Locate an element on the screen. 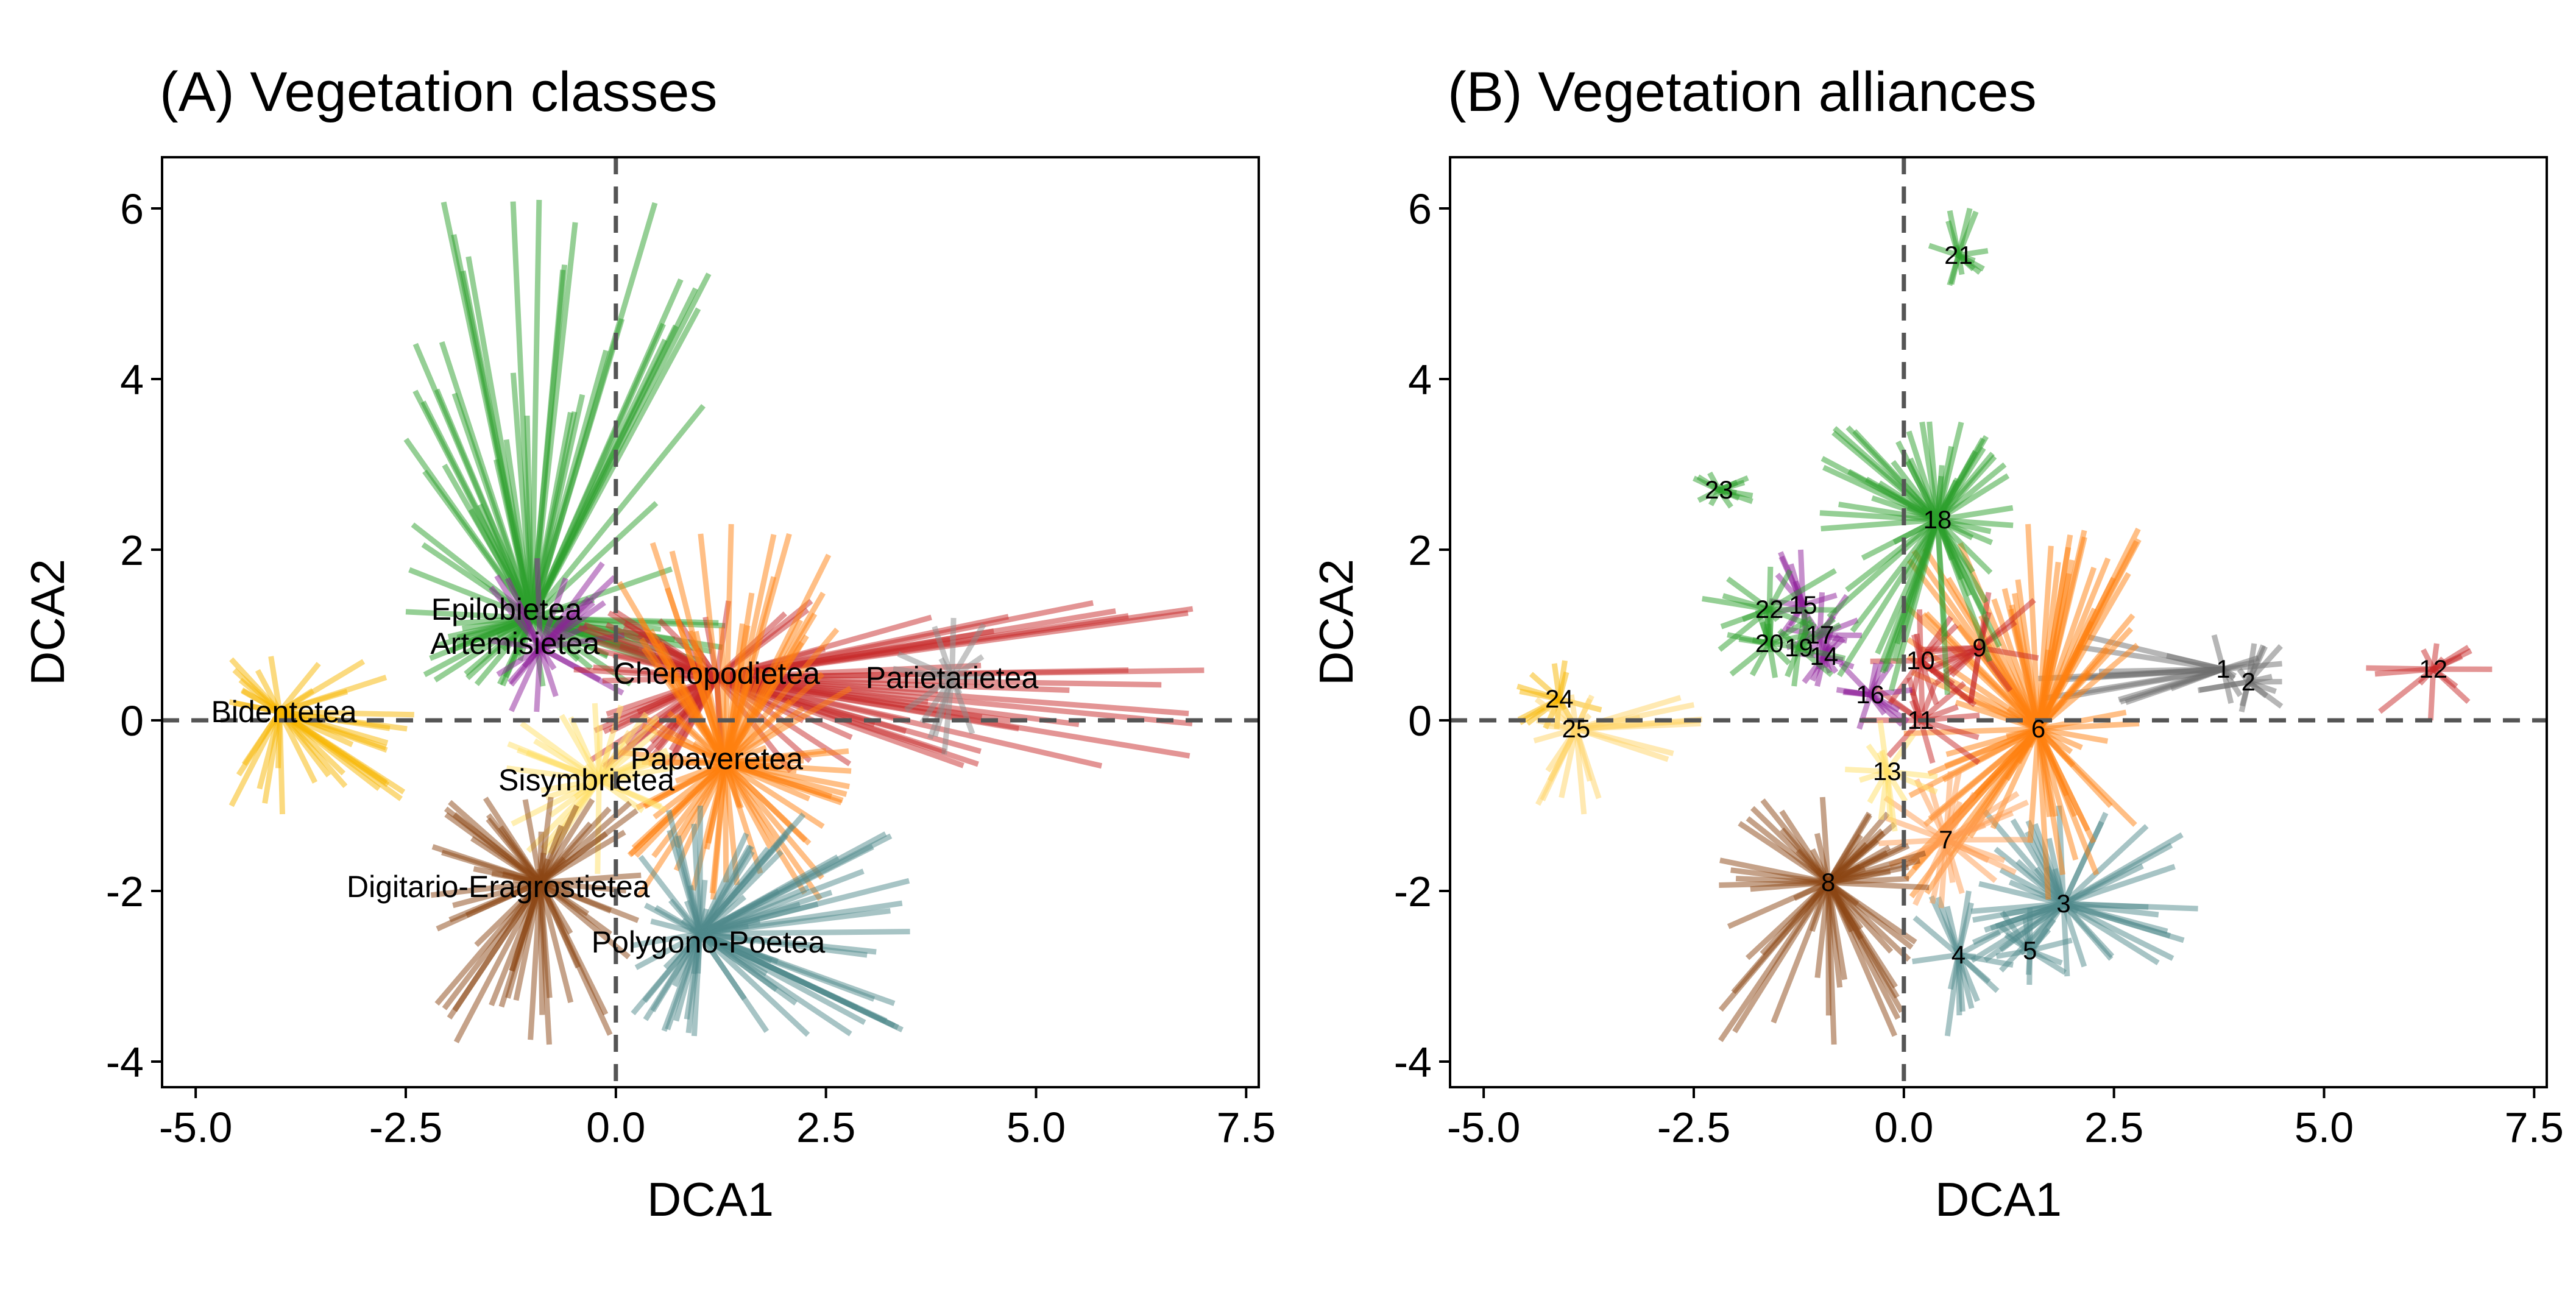 This screenshot has height=1295, width=2576. alliance-label-18: 18 is located at coordinates (1937, 519).